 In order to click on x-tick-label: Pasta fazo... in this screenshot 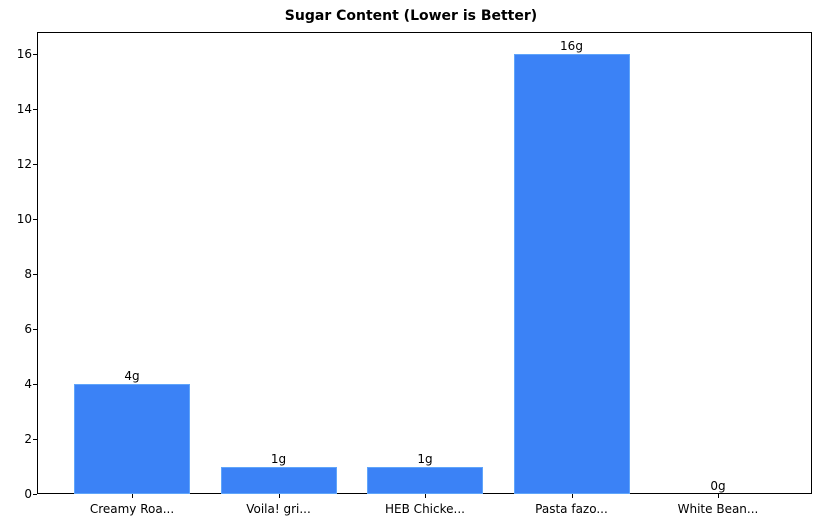, I will do `click(571, 509)`.